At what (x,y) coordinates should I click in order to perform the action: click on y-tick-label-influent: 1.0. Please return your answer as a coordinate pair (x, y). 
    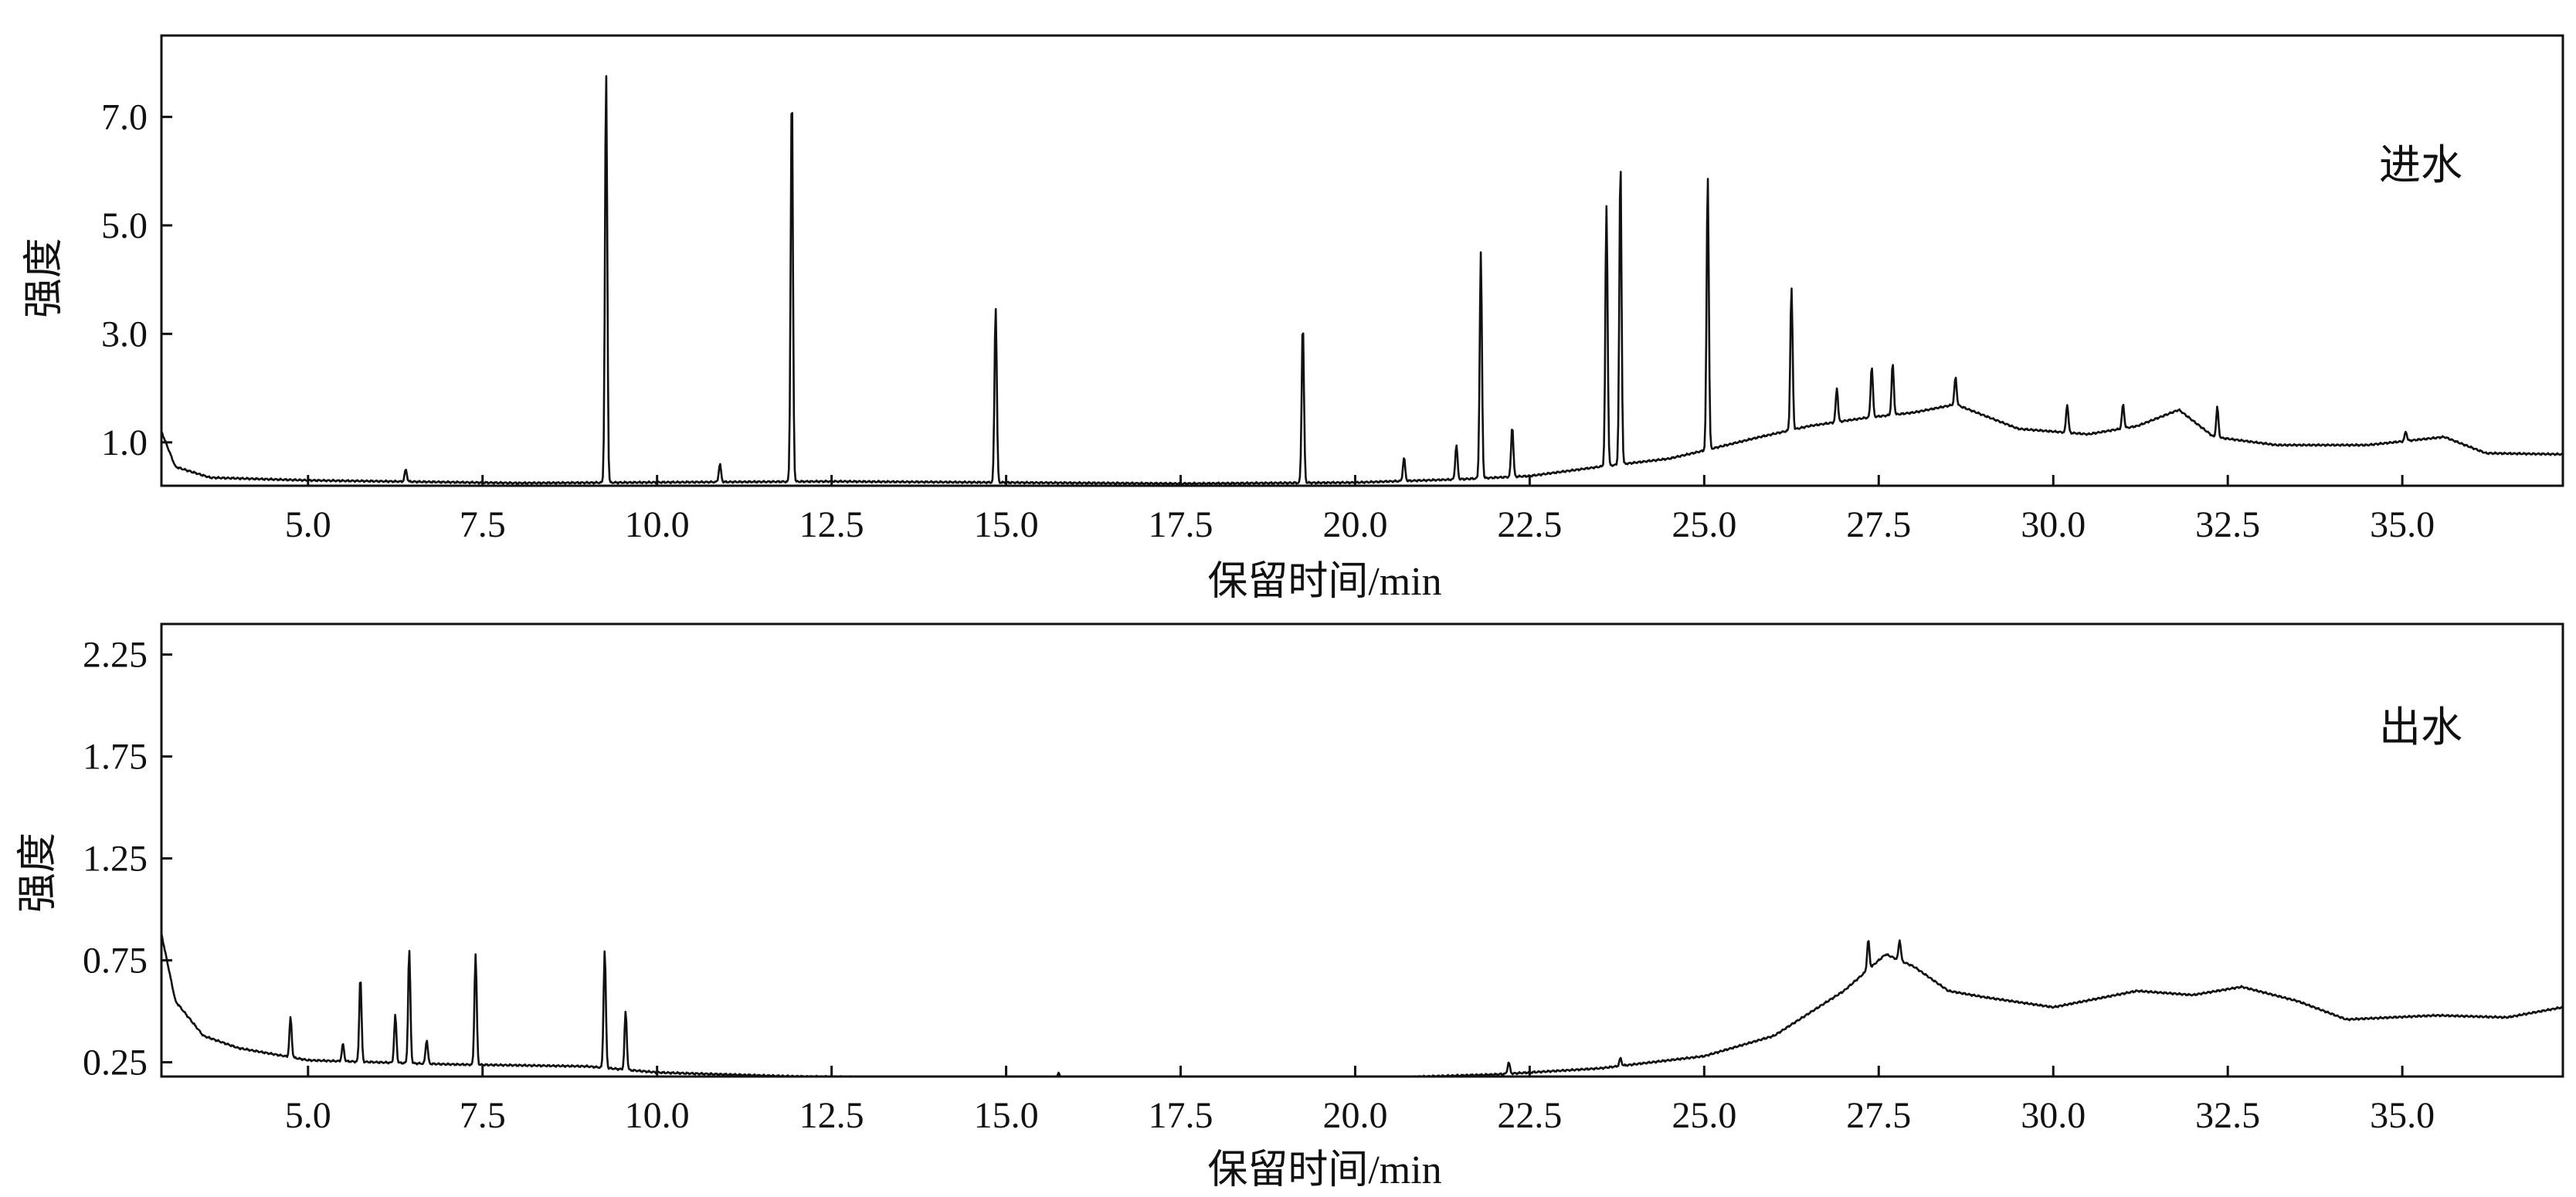
    Looking at the image, I should click on (124, 443).